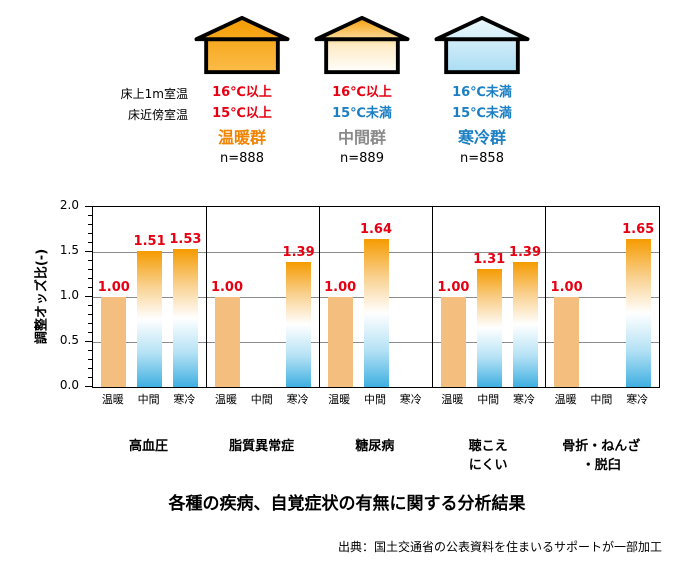 The image size is (694, 571). What do you see at coordinates (347, 504) in the screenshot?
I see `chart-title: 各種の疾病、自覚症状の有無に関する分析結果` at bounding box center [347, 504].